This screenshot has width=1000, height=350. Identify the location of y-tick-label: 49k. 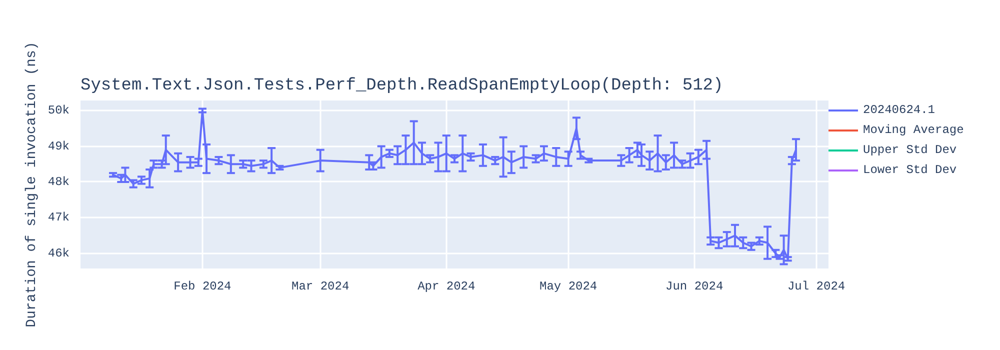
(59, 146).